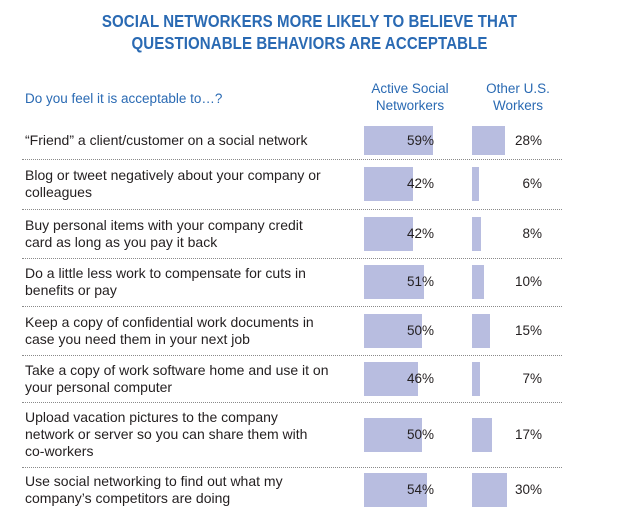 This screenshot has width=619, height=516. What do you see at coordinates (528, 489) in the screenshot?
I see `data-label-other-us-workers: 30%` at bounding box center [528, 489].